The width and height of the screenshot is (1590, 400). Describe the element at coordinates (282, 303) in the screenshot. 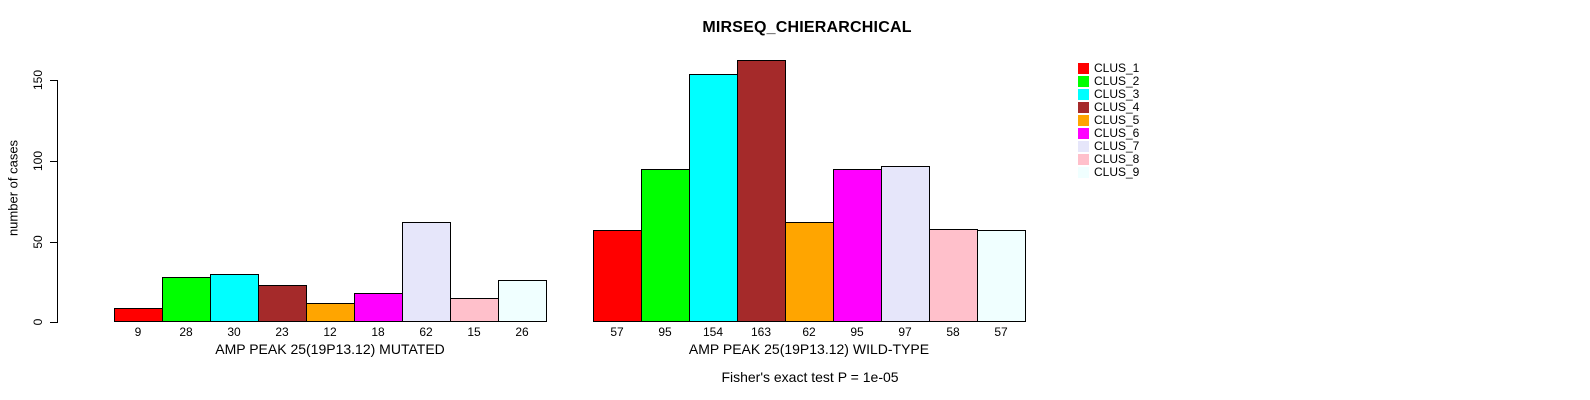

I see `bar-clus_4-group1` at that location.